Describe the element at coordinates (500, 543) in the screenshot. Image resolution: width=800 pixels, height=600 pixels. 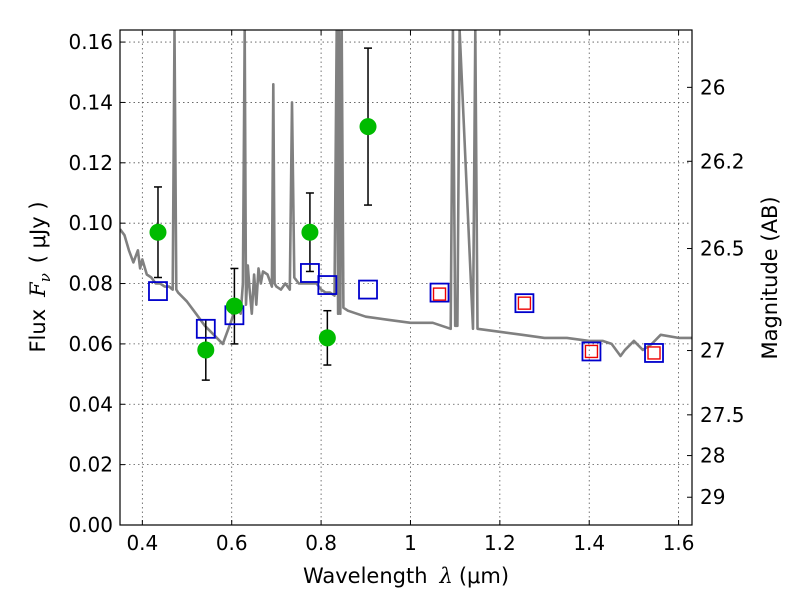
I see `x-tick-label: 1.2` at that location.